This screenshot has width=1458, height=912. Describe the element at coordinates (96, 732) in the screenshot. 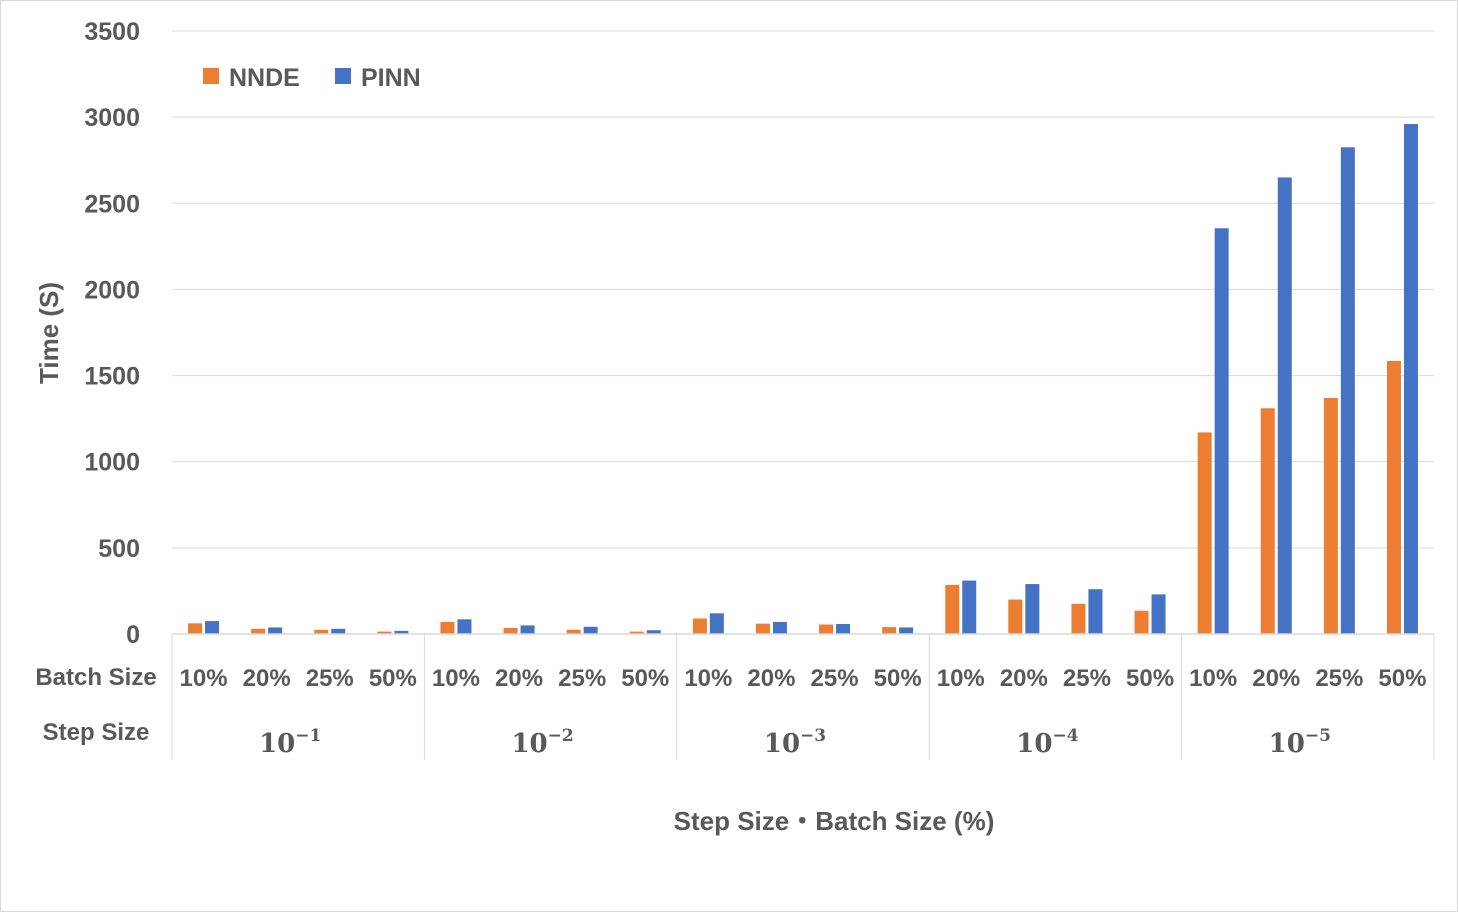

I see `step-size-row-label: Step Size` at that location.